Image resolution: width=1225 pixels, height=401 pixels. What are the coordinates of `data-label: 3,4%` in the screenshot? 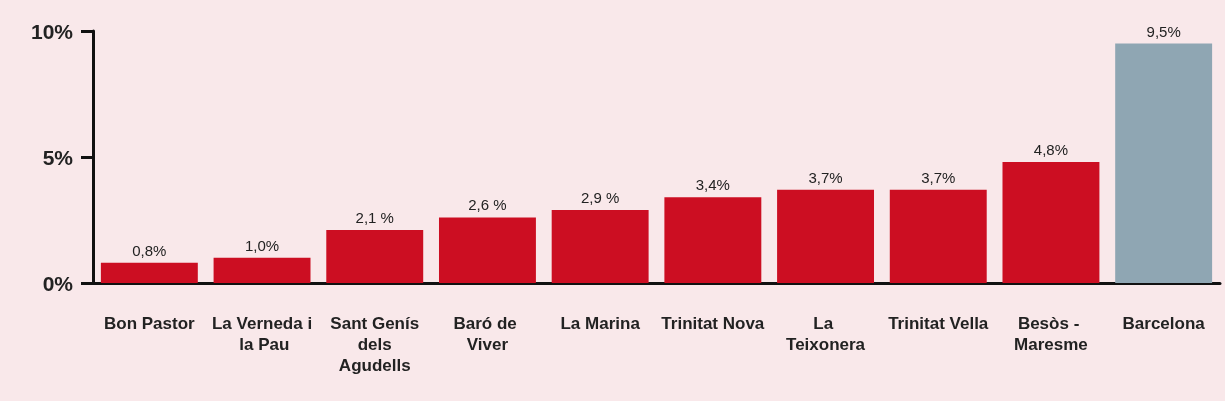 It's located at (712, 185).